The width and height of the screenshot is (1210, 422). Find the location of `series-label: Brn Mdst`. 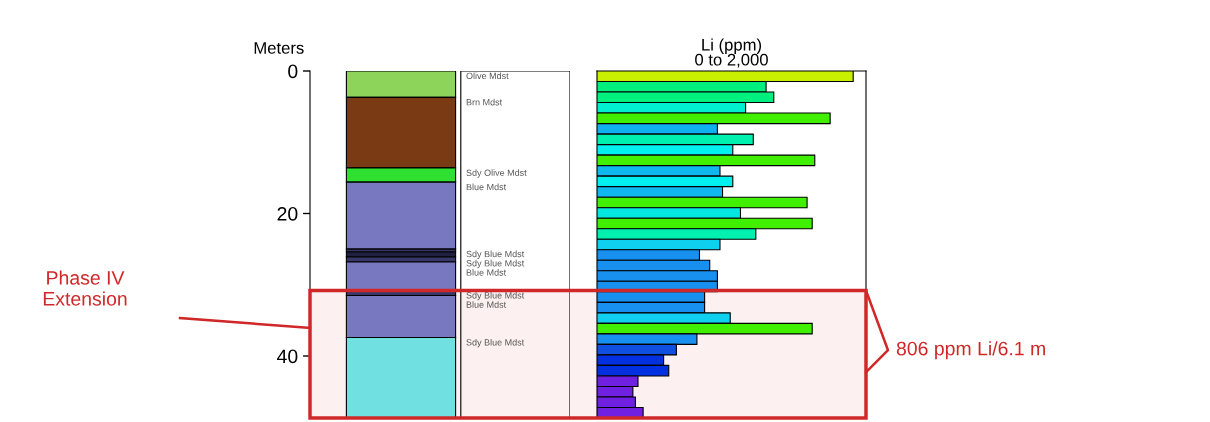

series-label: Brn Mdst is located at coordinates (484, 102).